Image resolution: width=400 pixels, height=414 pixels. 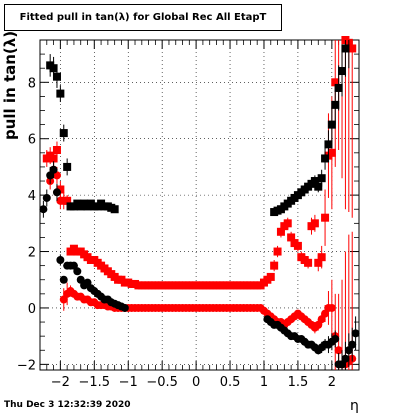 I want to click on y-tick-label: 0, so click(x=32, y=309).